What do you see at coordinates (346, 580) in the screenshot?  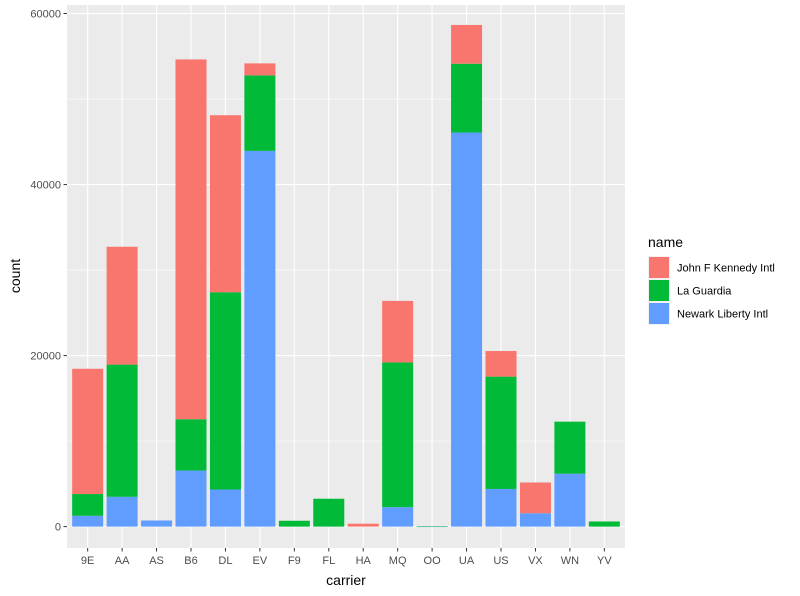 I see `x-axis-title: carrier` at bounding box center [346, 580].